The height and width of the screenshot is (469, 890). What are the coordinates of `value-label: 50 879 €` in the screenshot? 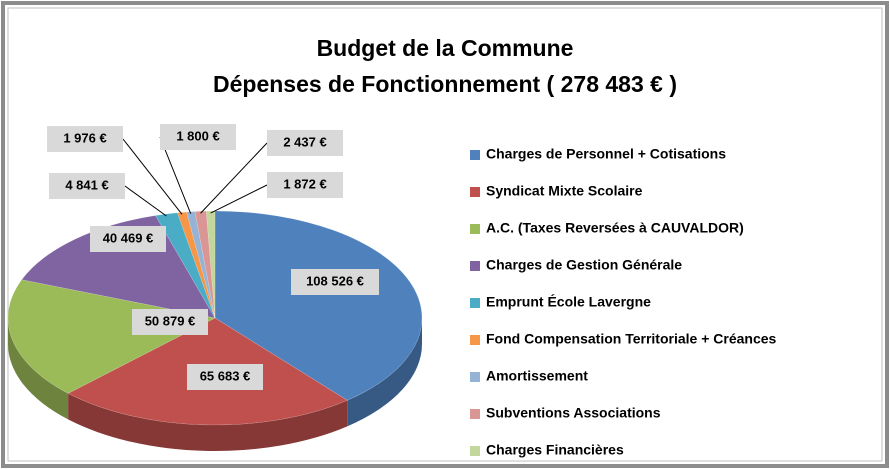 It's located at (170, 320).